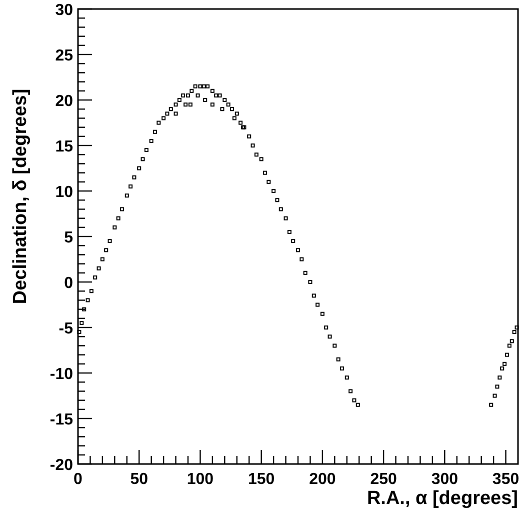 This screenshot has height=509, width=521. I want to click on x-tick-label: 250, so click(383, 479).